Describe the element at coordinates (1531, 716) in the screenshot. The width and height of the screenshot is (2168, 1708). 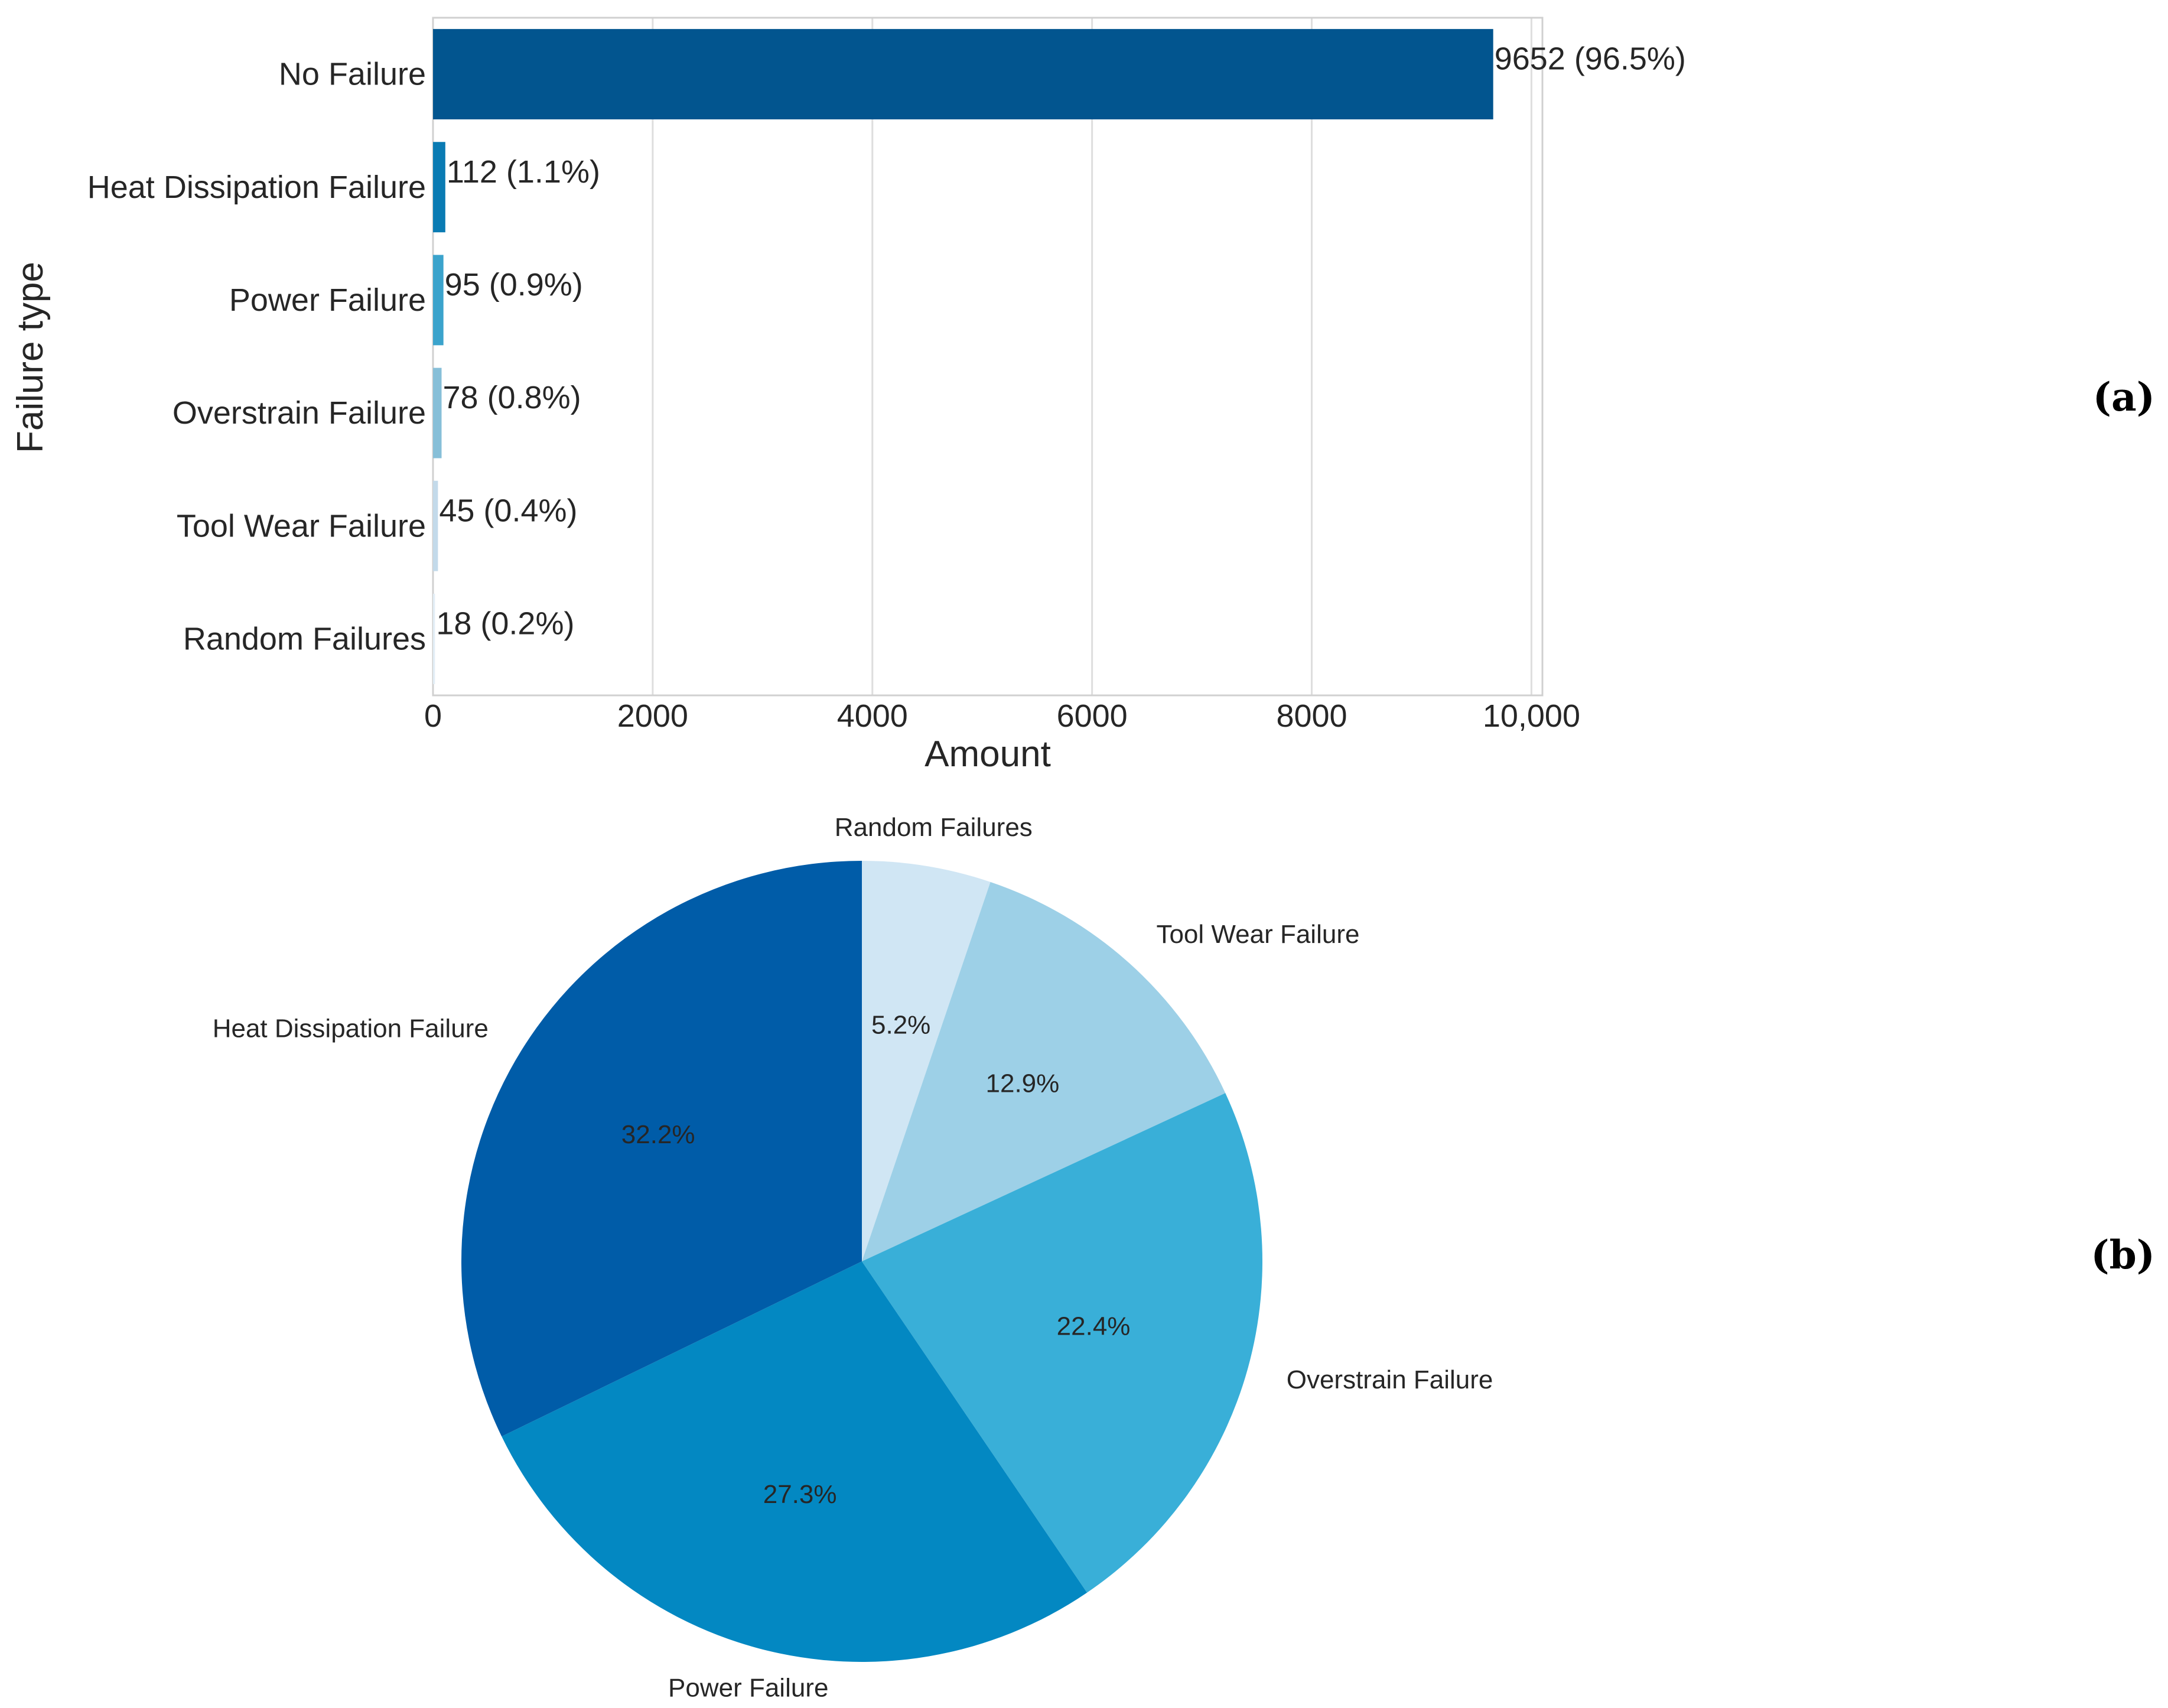
I see `bar-x-tick-label: 10,000` at that location.